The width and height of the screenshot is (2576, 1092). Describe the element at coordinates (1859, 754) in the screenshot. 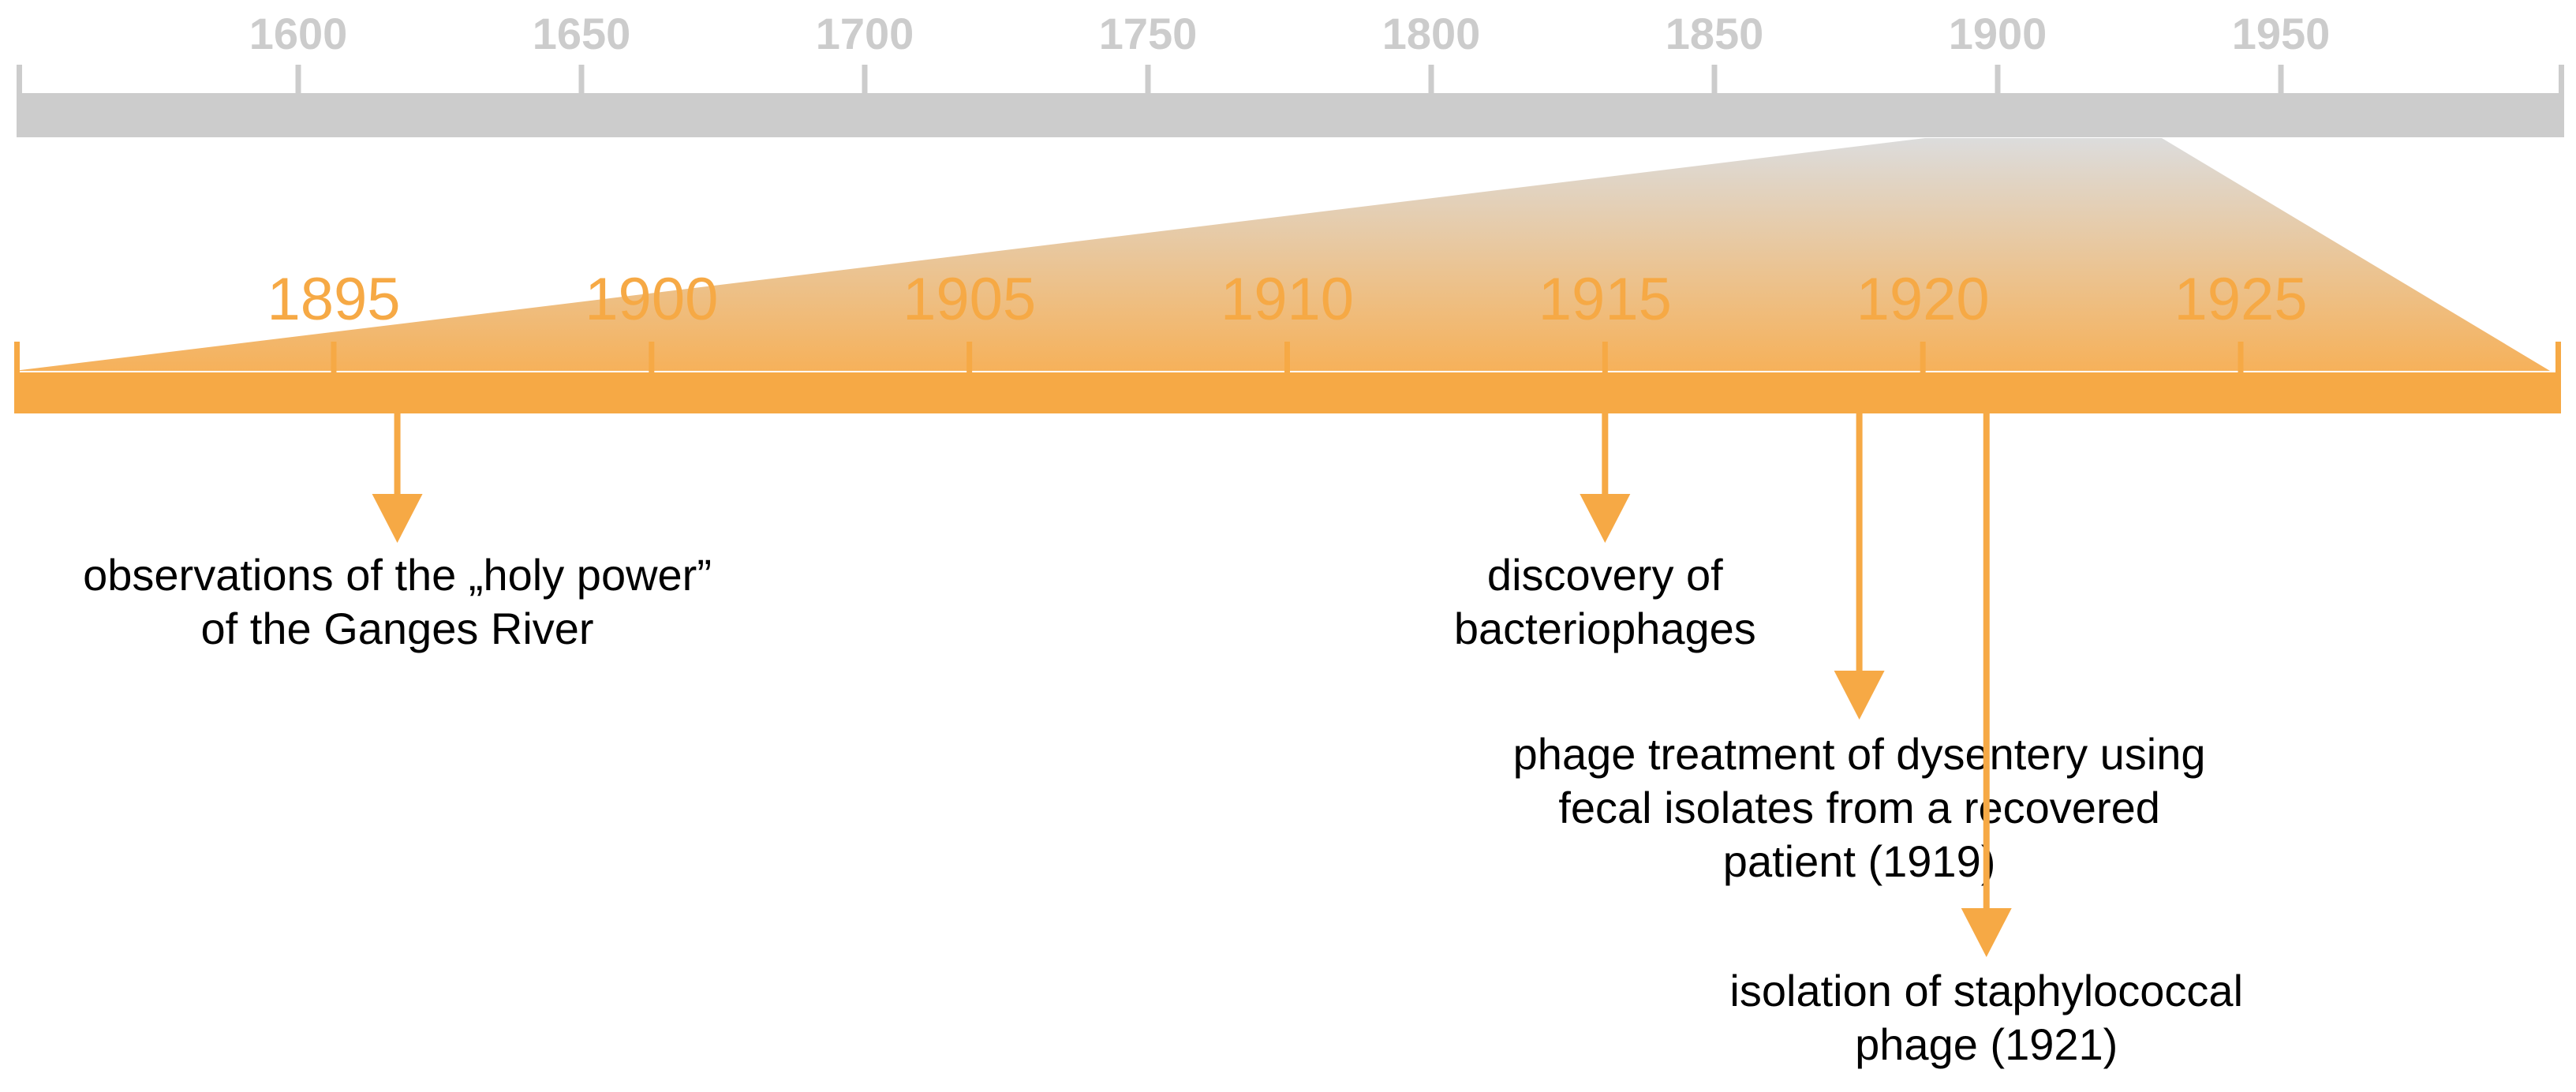

I see `event-label-line: phage treatment of dysentery using` at that location.